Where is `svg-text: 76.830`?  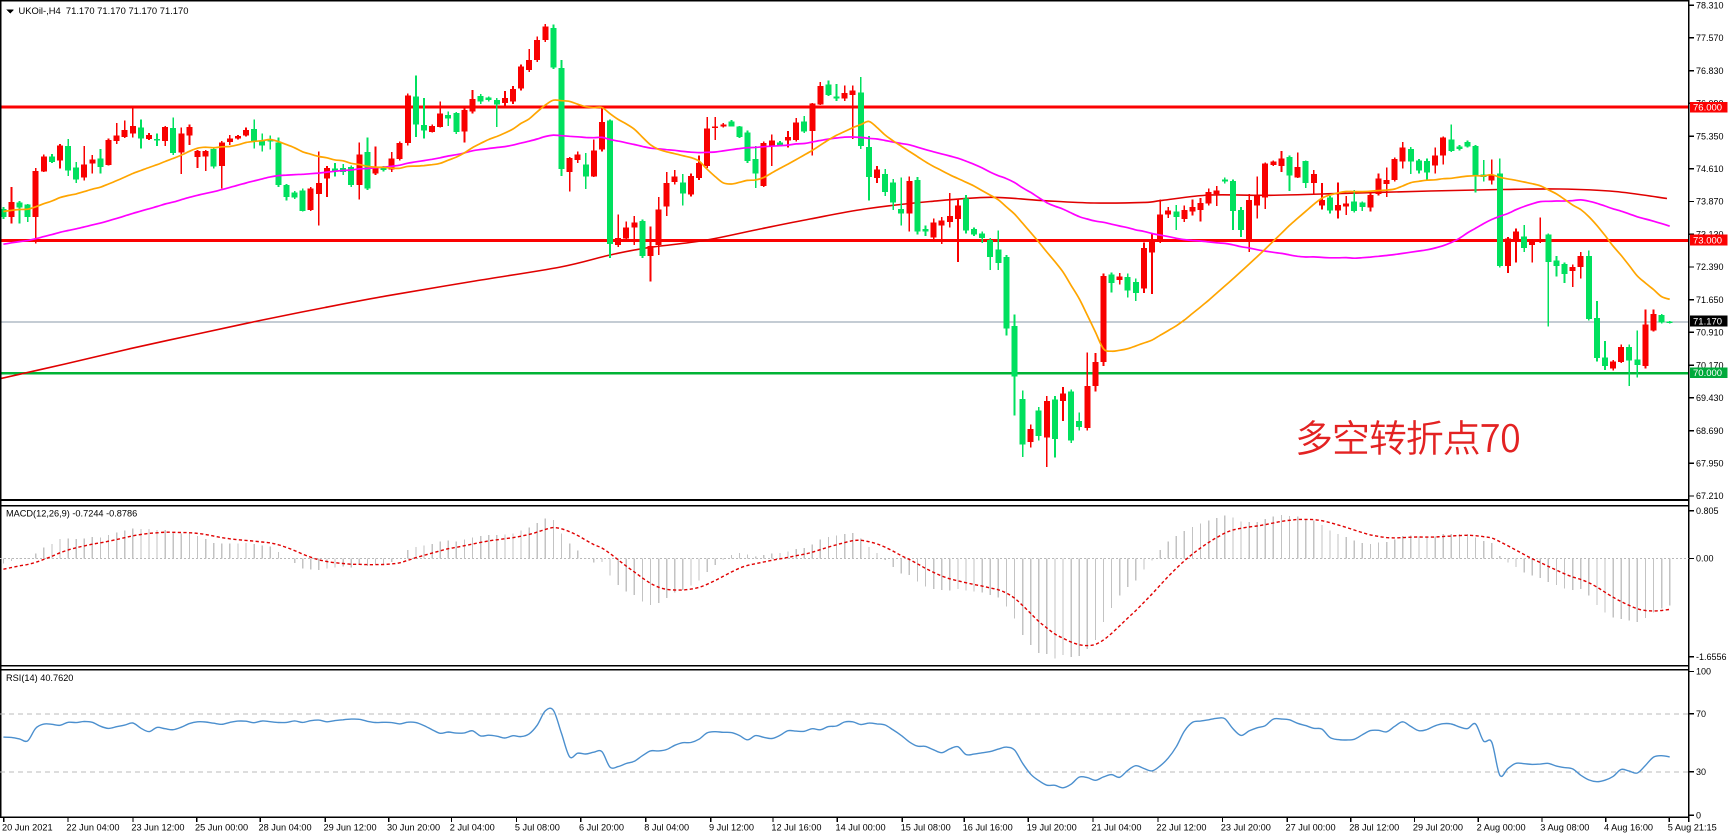 svg-text: 76.830 is located at coordinates (1710, 71).